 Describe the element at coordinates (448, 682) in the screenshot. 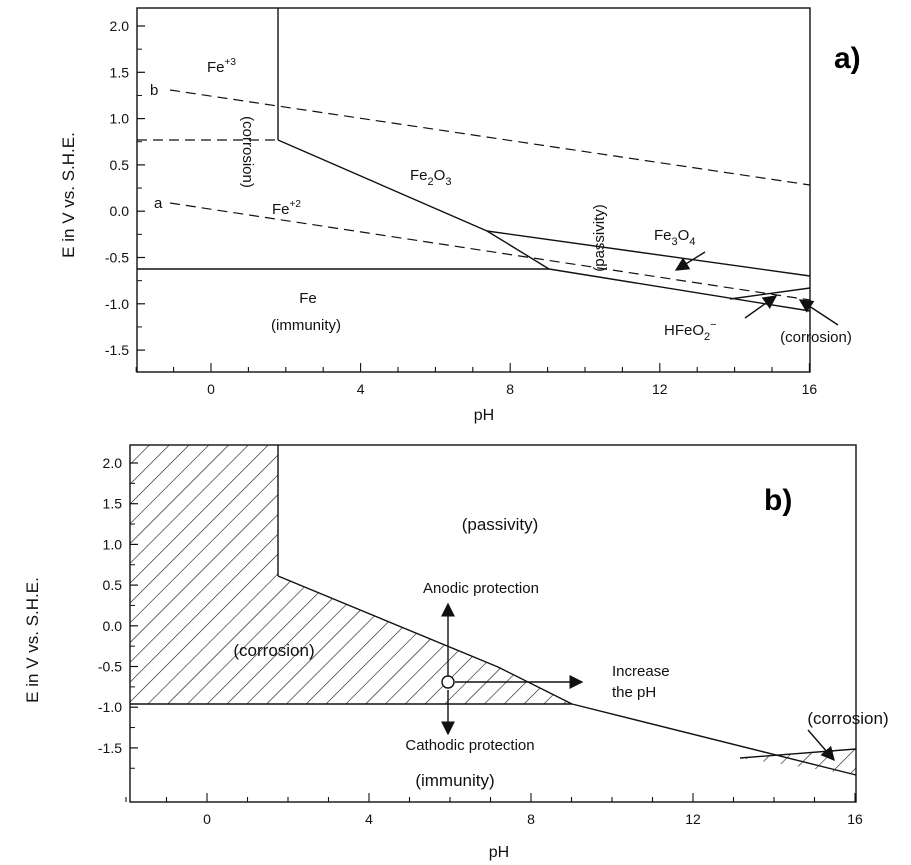

I see `operating-point-marker` at that location.